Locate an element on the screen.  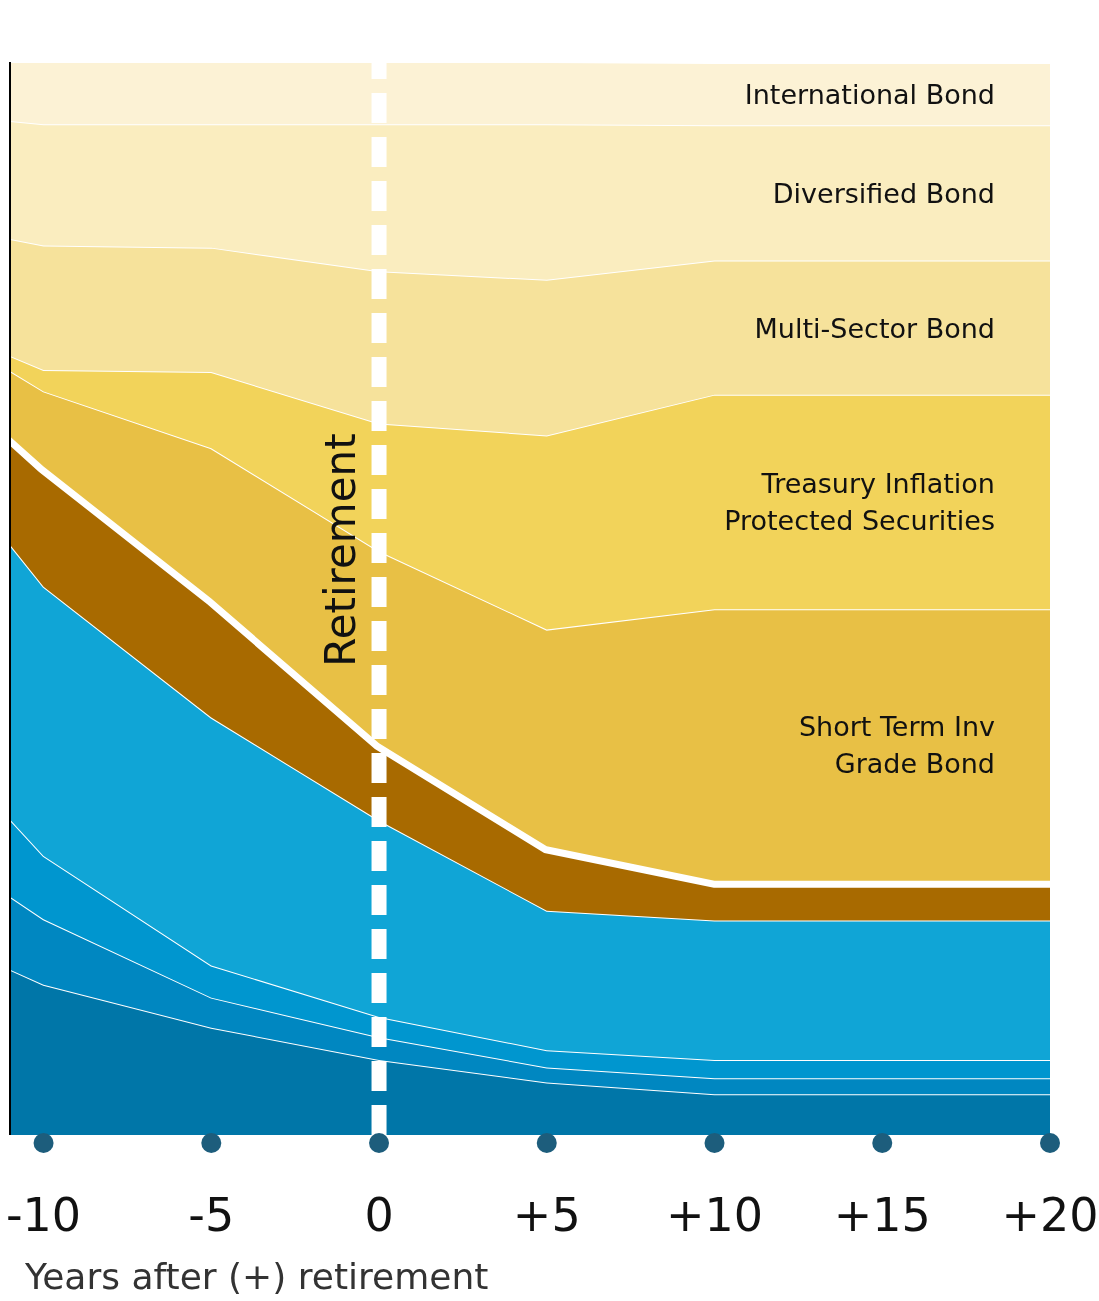
series-label: Diversified Bond is located at coordinates (883, 193).